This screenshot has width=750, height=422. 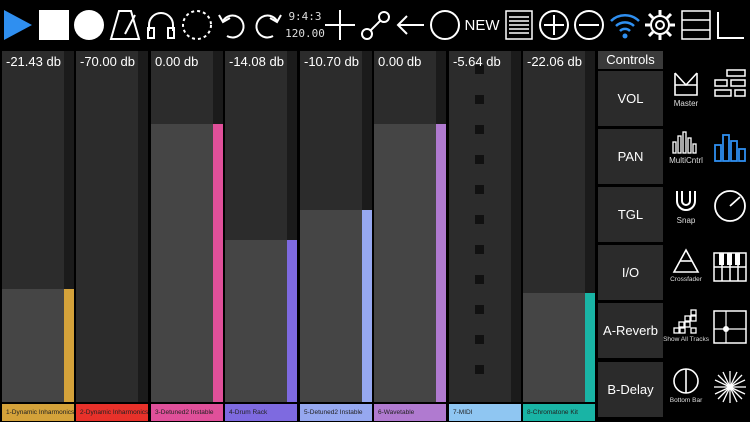 I want to click on channel-strip: 0.00 db 3-Detuned2 Instable, so click(x=186, y=236).